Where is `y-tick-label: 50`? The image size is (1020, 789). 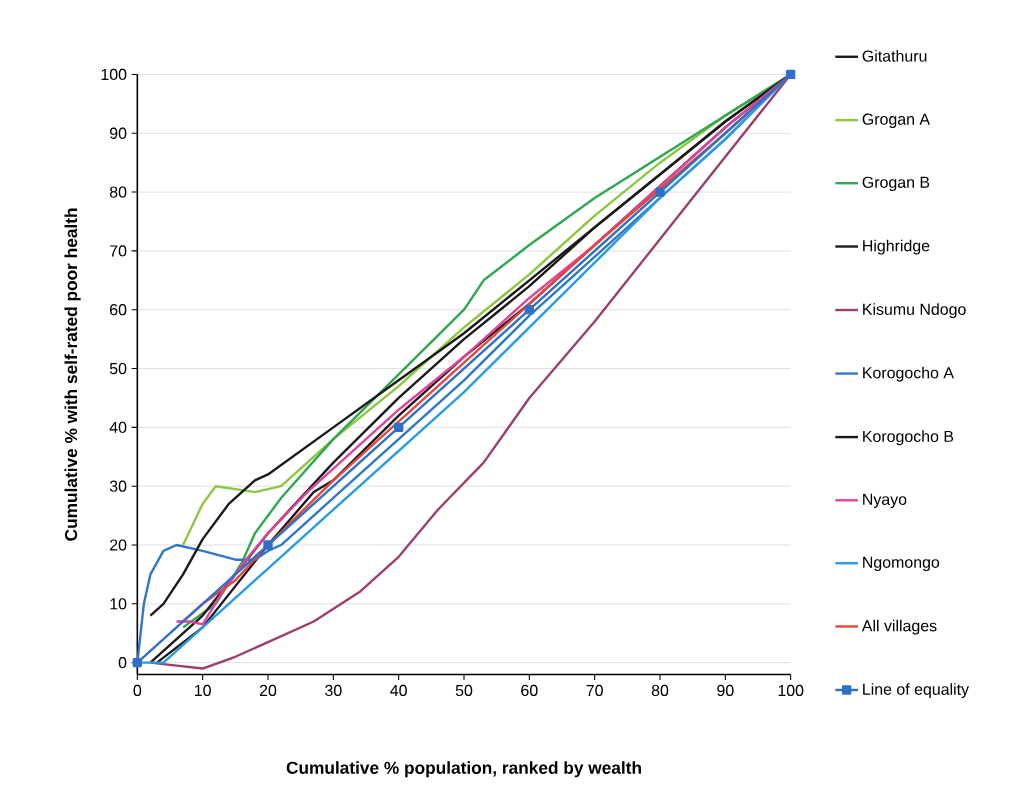
y-tick-label: 50 is located at coordinates (118, 368).